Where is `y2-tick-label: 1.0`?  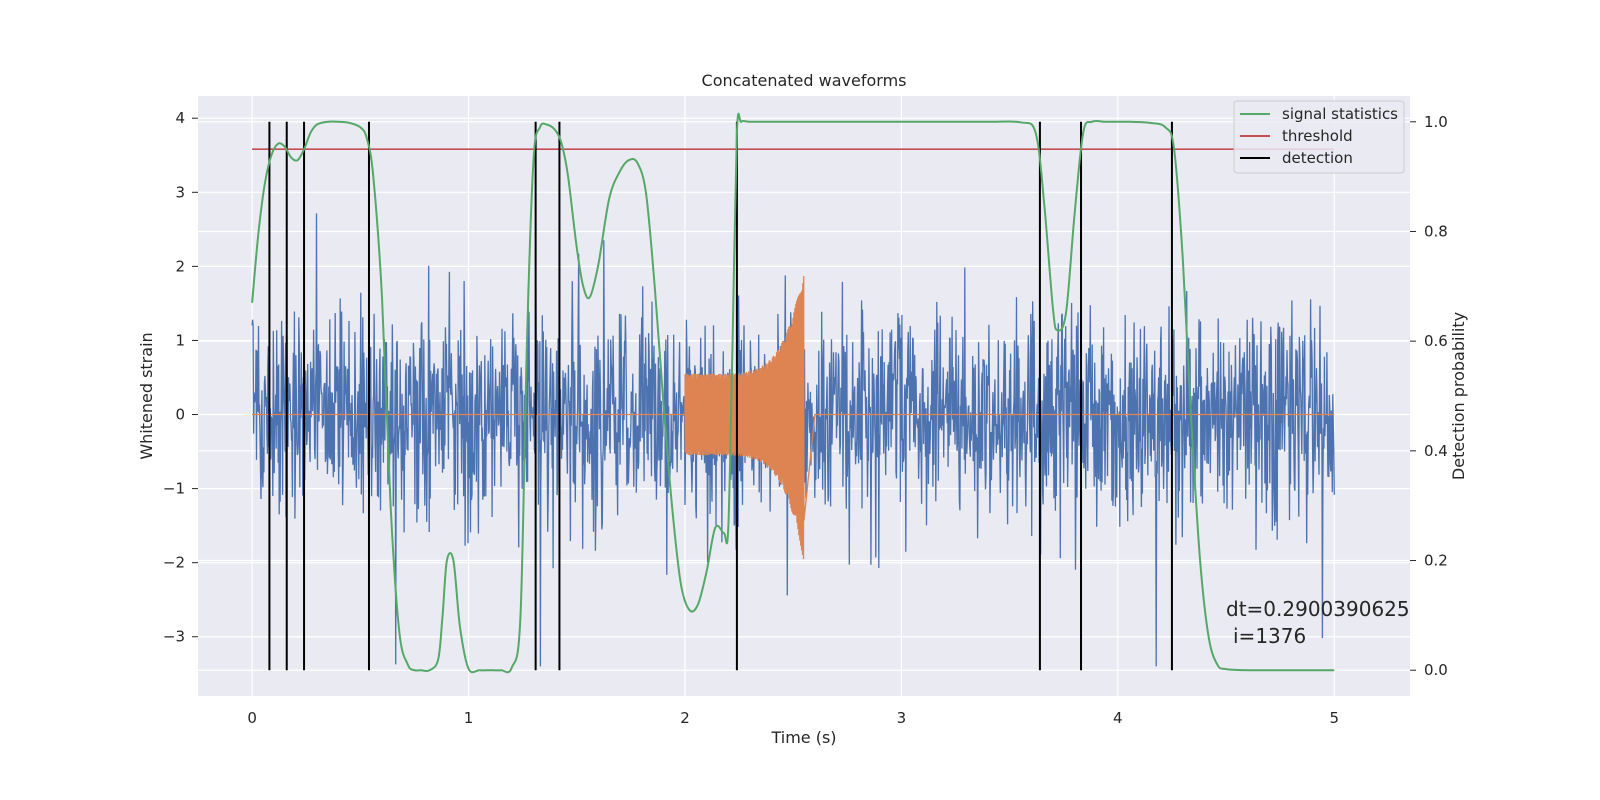
y2-tick-label: 1.0 is located at coordinates (1436, 122).